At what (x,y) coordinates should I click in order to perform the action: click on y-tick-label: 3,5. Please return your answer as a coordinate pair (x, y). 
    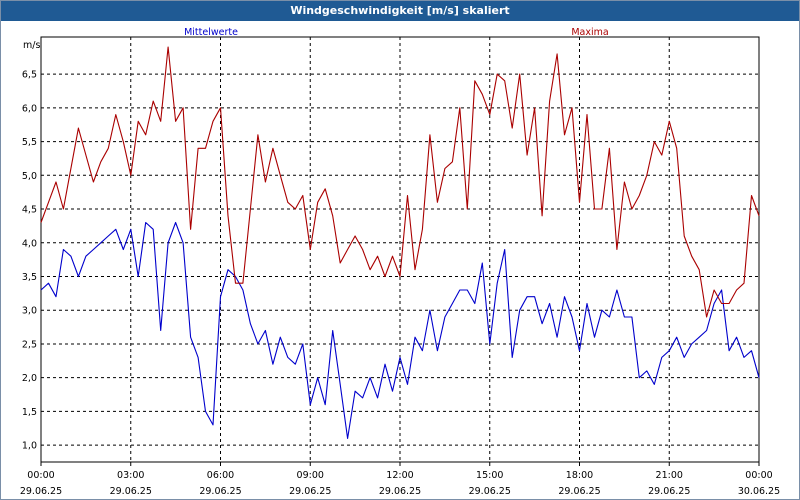
    Looking at the image, I should click on (29, 277).